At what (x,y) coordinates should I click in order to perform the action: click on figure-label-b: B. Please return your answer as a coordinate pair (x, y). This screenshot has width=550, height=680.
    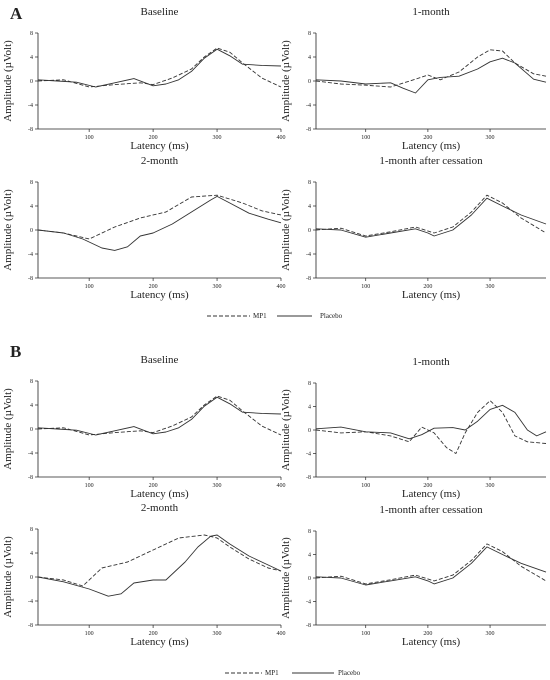
    Looking at the image, I should click on (15, 351).